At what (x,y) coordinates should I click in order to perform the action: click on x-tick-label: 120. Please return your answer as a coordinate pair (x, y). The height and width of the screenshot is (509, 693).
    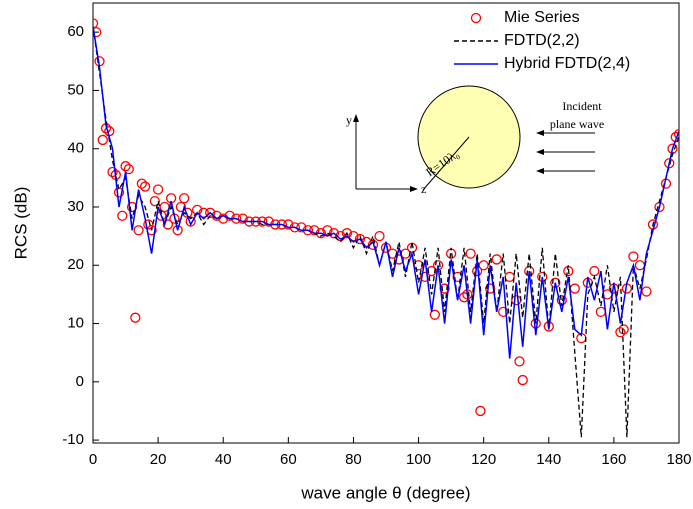
    Looking at the image, I should click on (483, 459).